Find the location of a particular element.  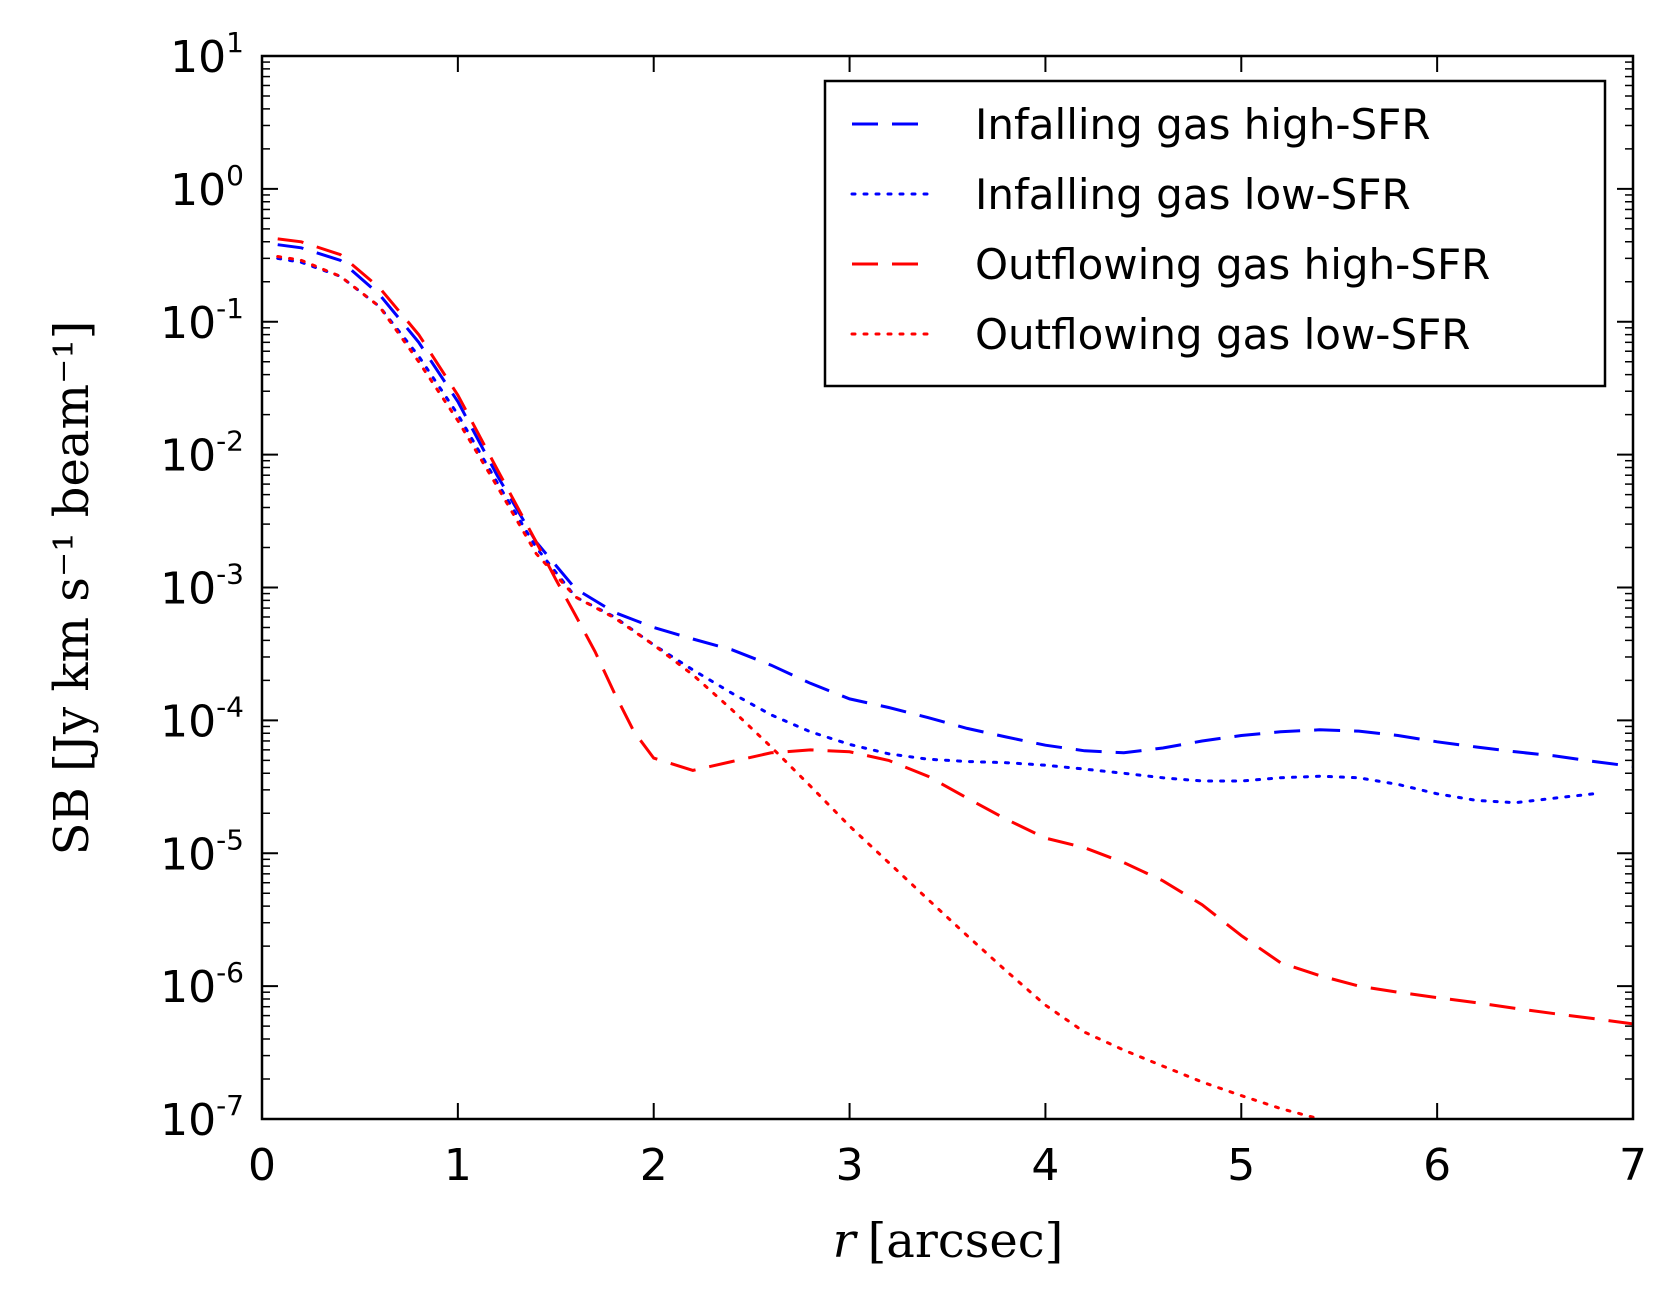

x-tick-label: 4 is located at coordinates (1045, 1165).